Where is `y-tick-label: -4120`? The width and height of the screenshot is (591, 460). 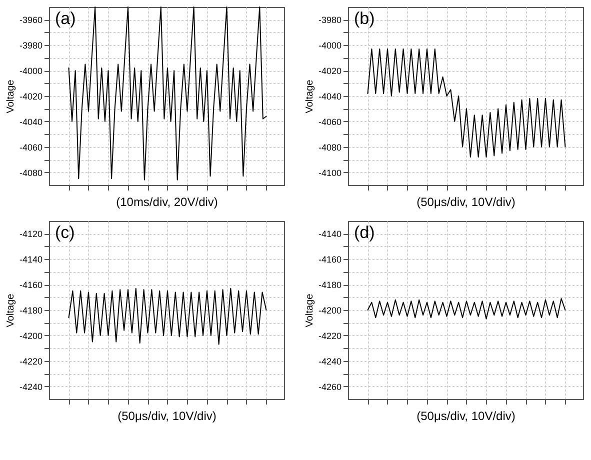
y-tick-label: -4120 is located at coordinates (30, 234).